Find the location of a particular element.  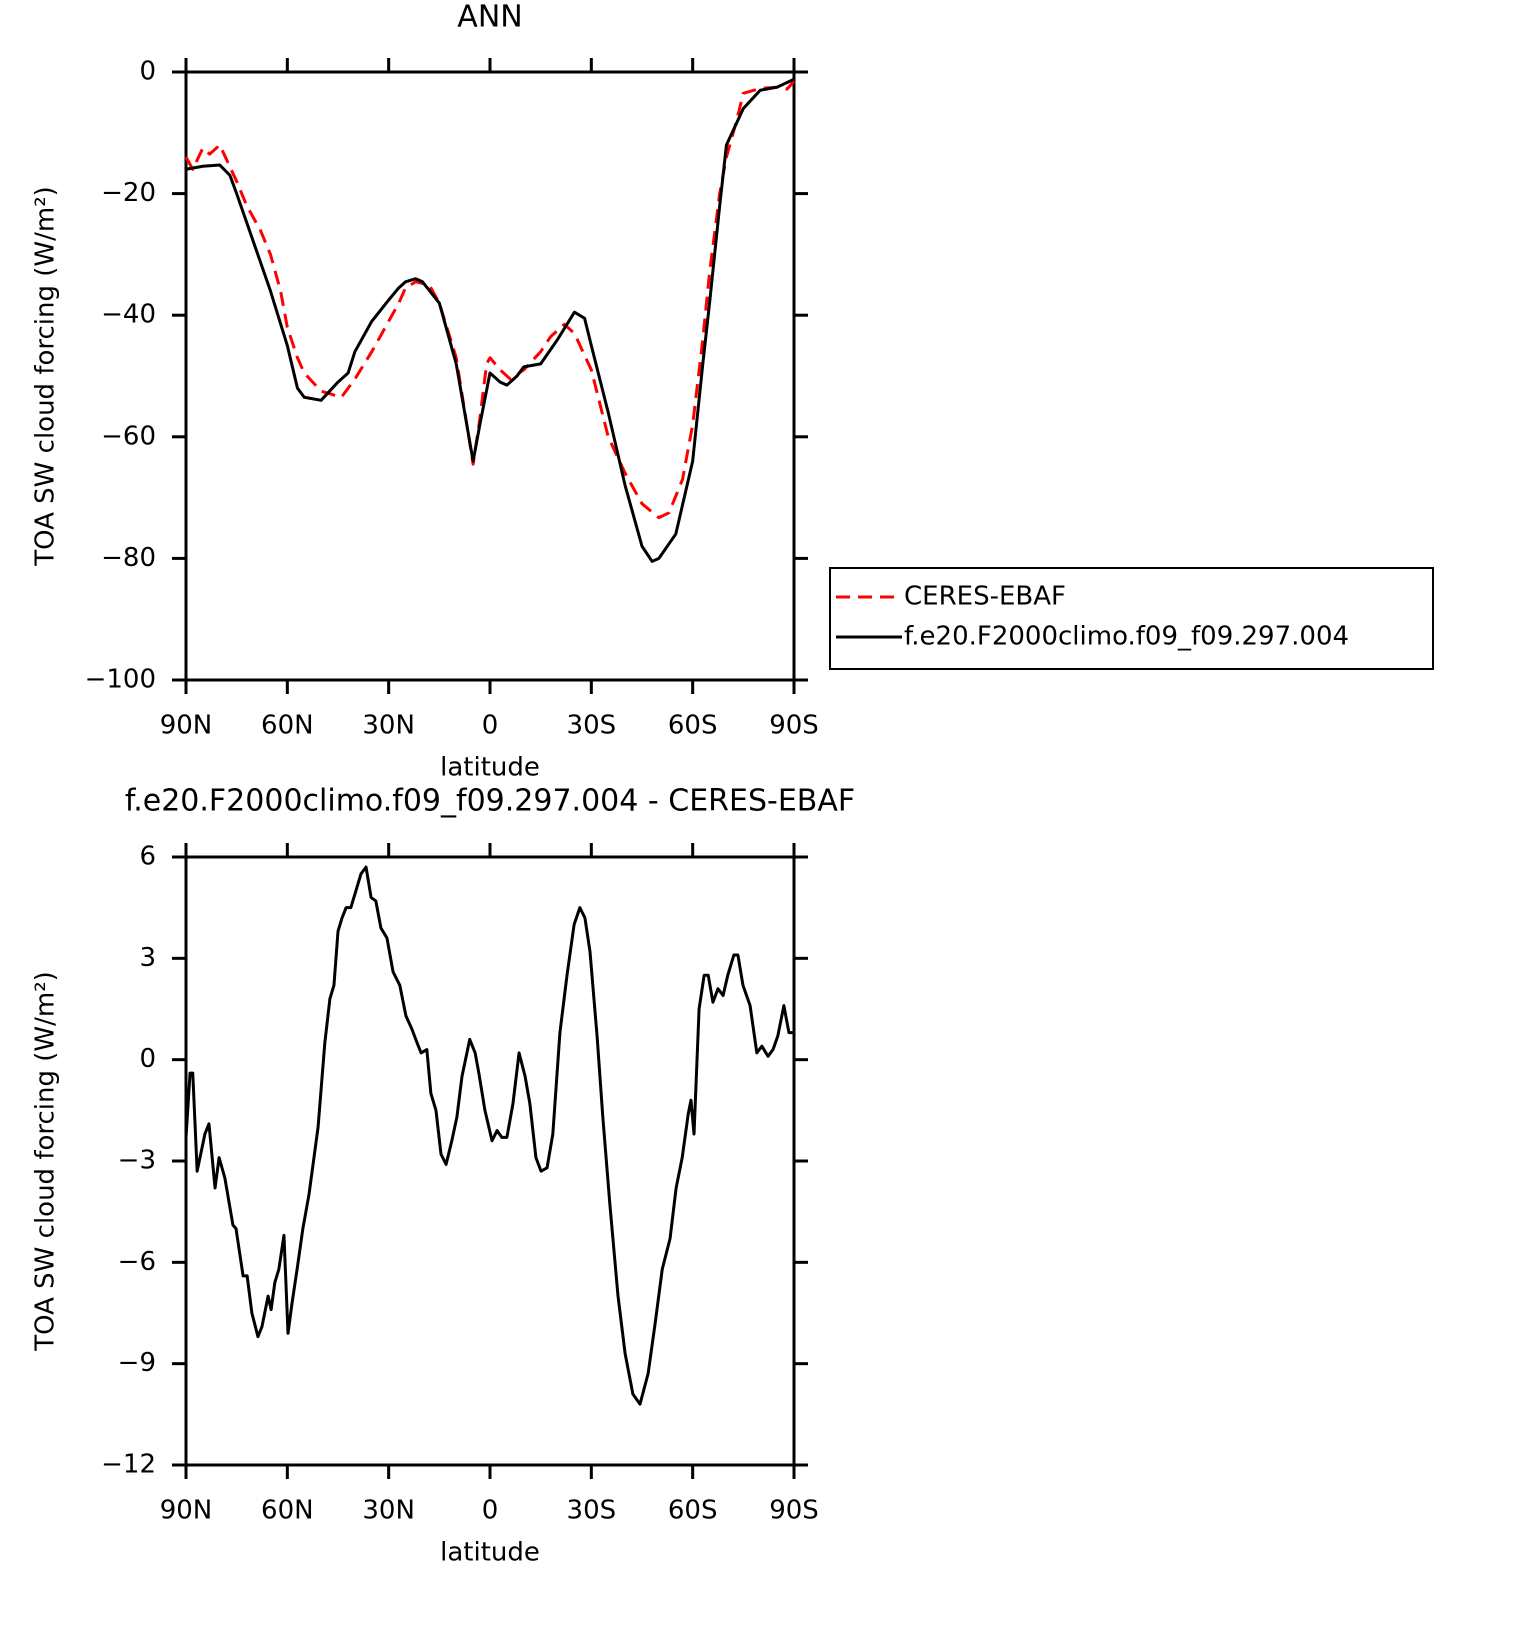

y-tick-label: −3 is located at coordinates (137, 1161).